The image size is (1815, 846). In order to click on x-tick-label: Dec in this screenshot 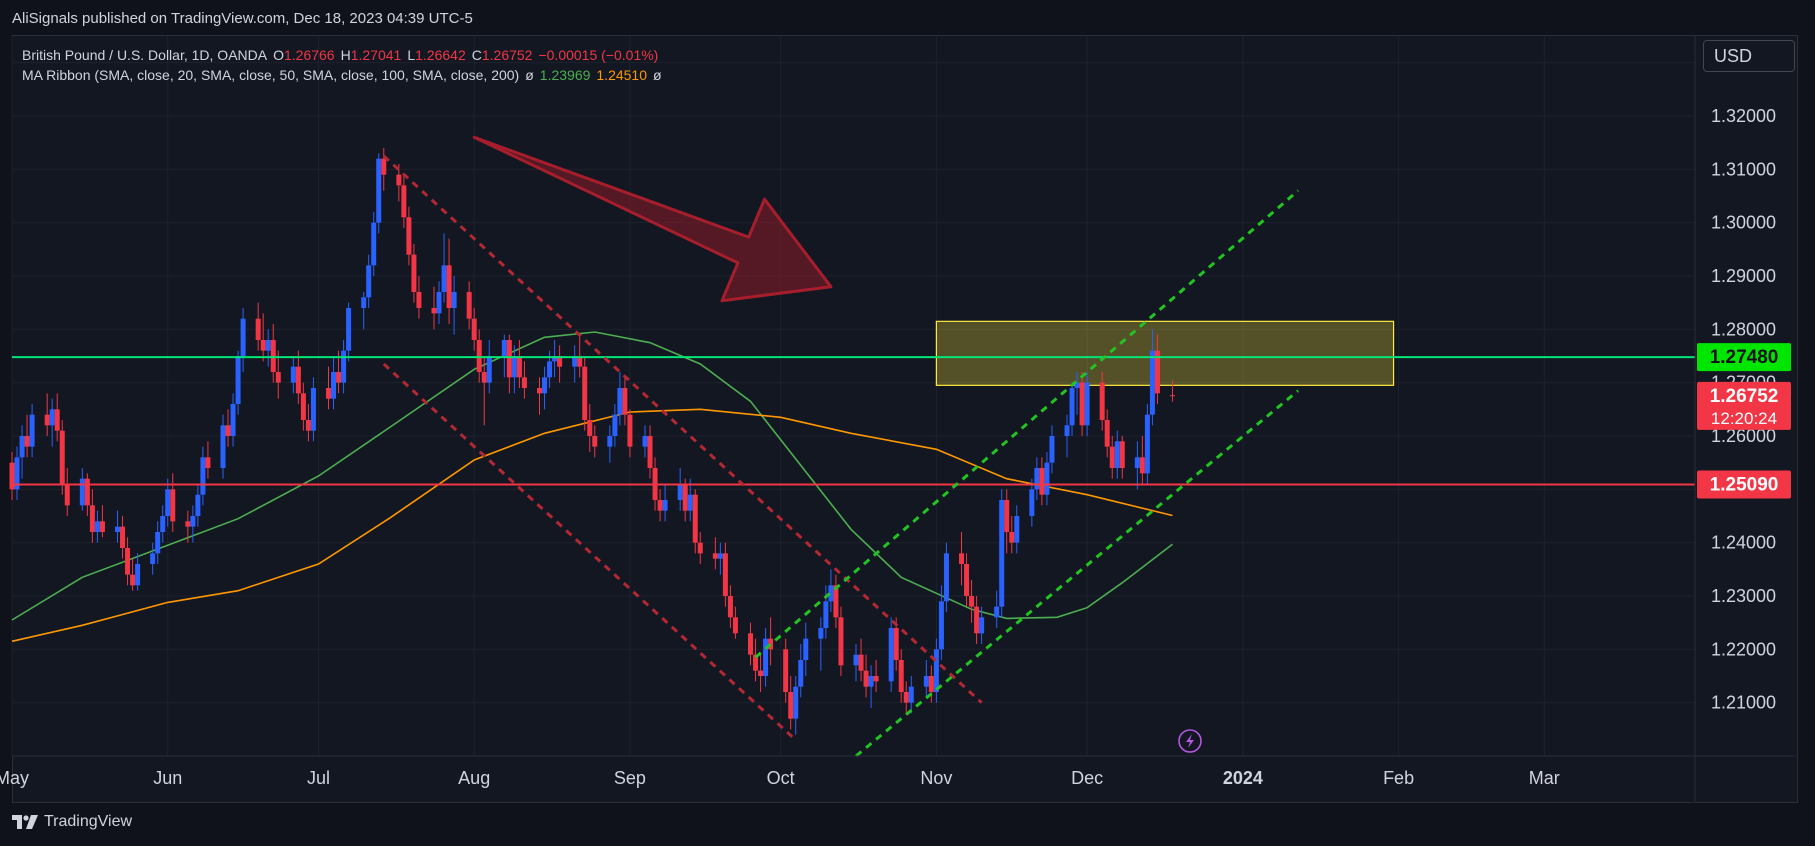, I will do `click(1087, 778)`.